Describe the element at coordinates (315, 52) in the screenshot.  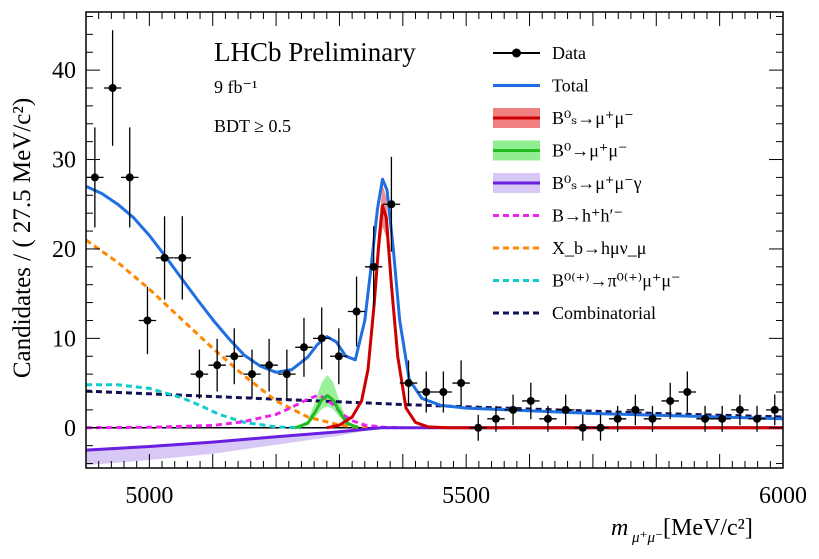
I see `chart-title: LHCb Preliminary` at that location.